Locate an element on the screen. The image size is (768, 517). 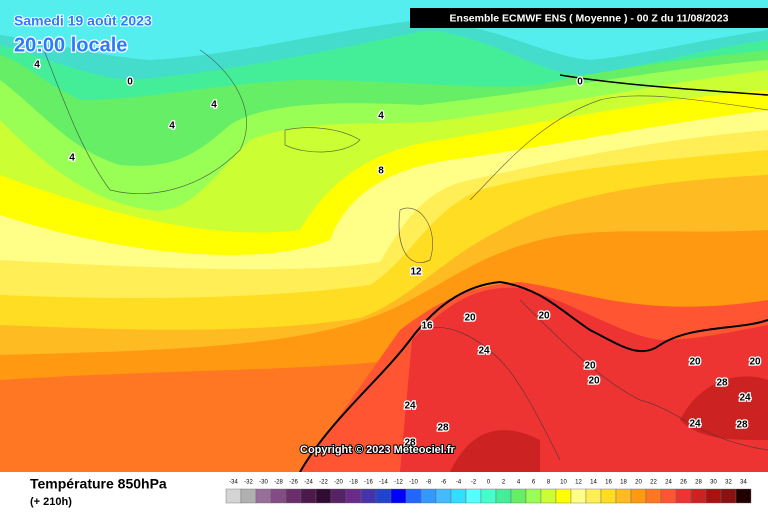
date-label: Samedi 19 août 2023 is located at coordinates (83, 21).